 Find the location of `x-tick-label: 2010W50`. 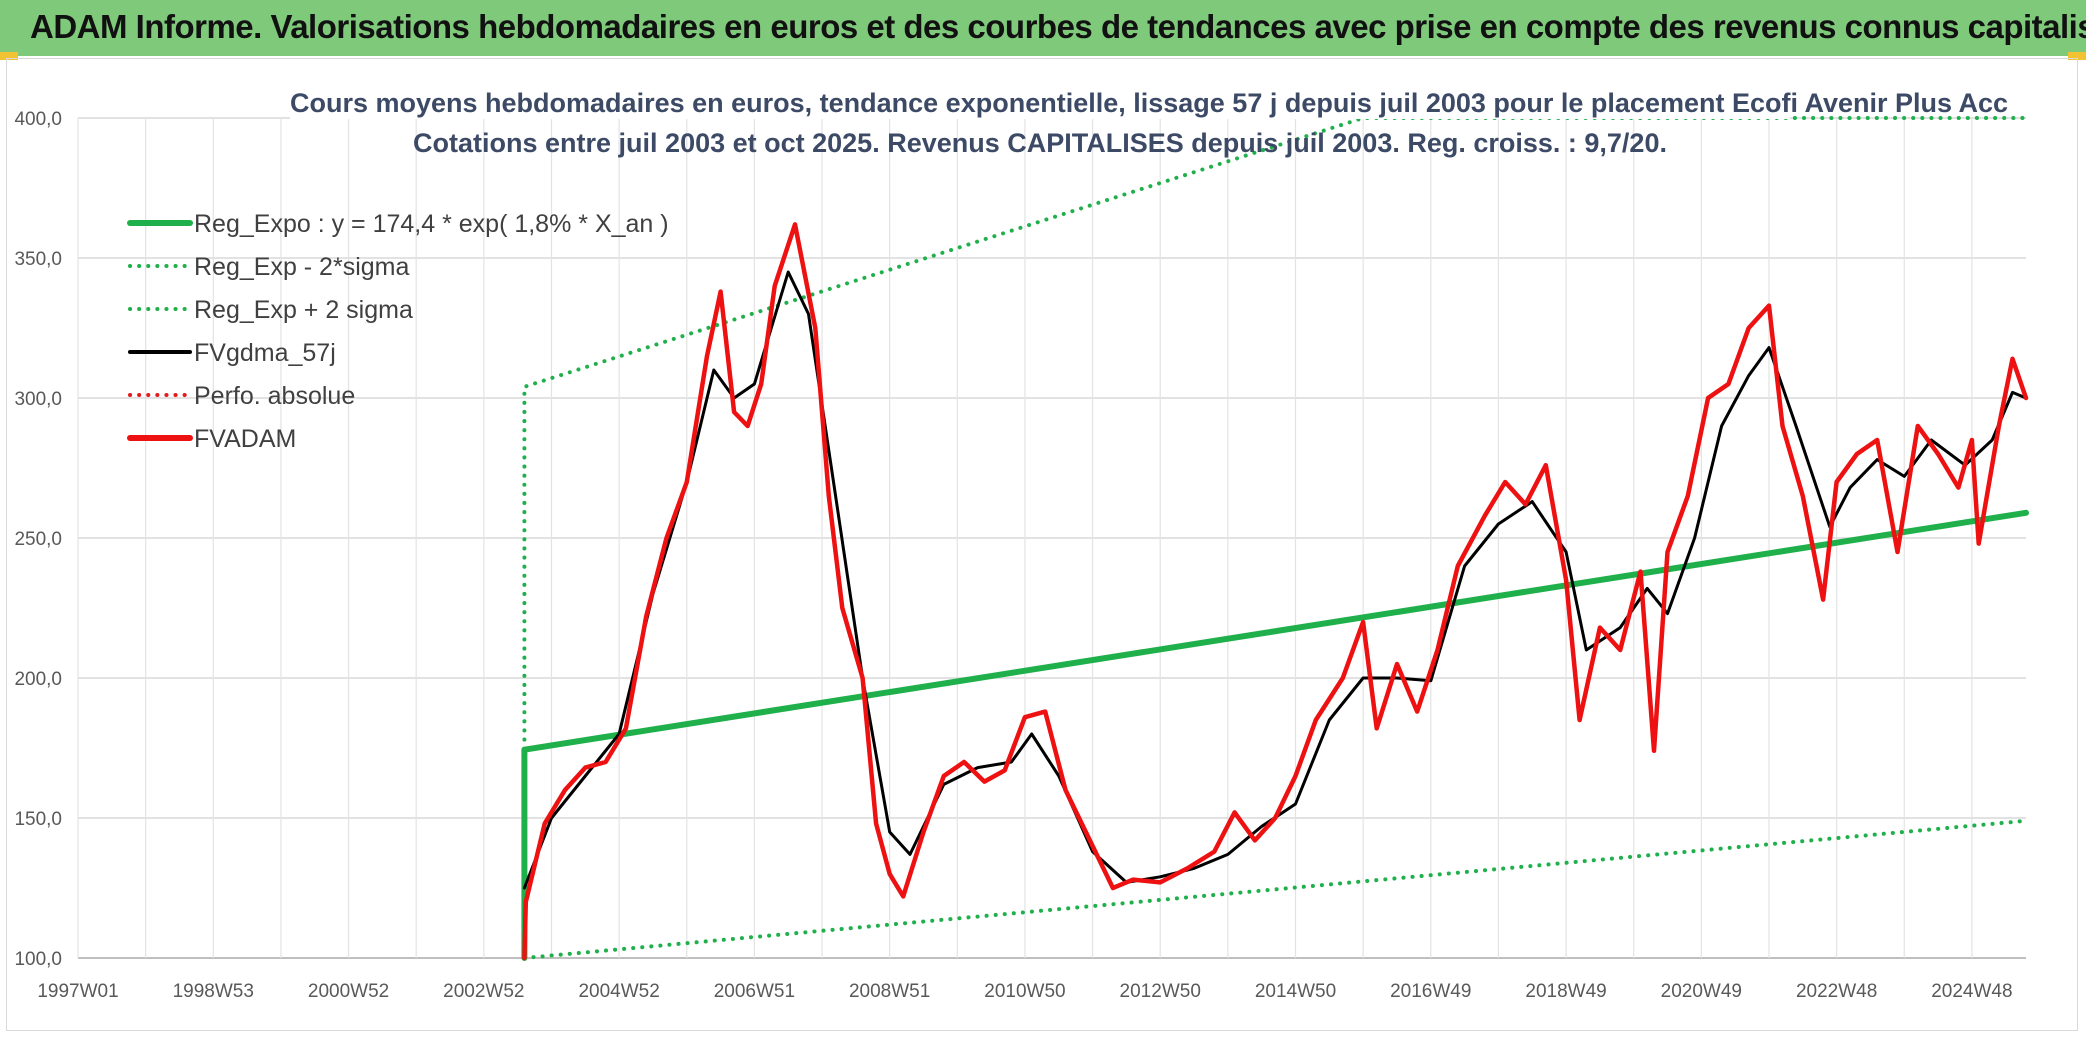

x-tick-label: 2010W50 is located at coordinates (1024, 991).